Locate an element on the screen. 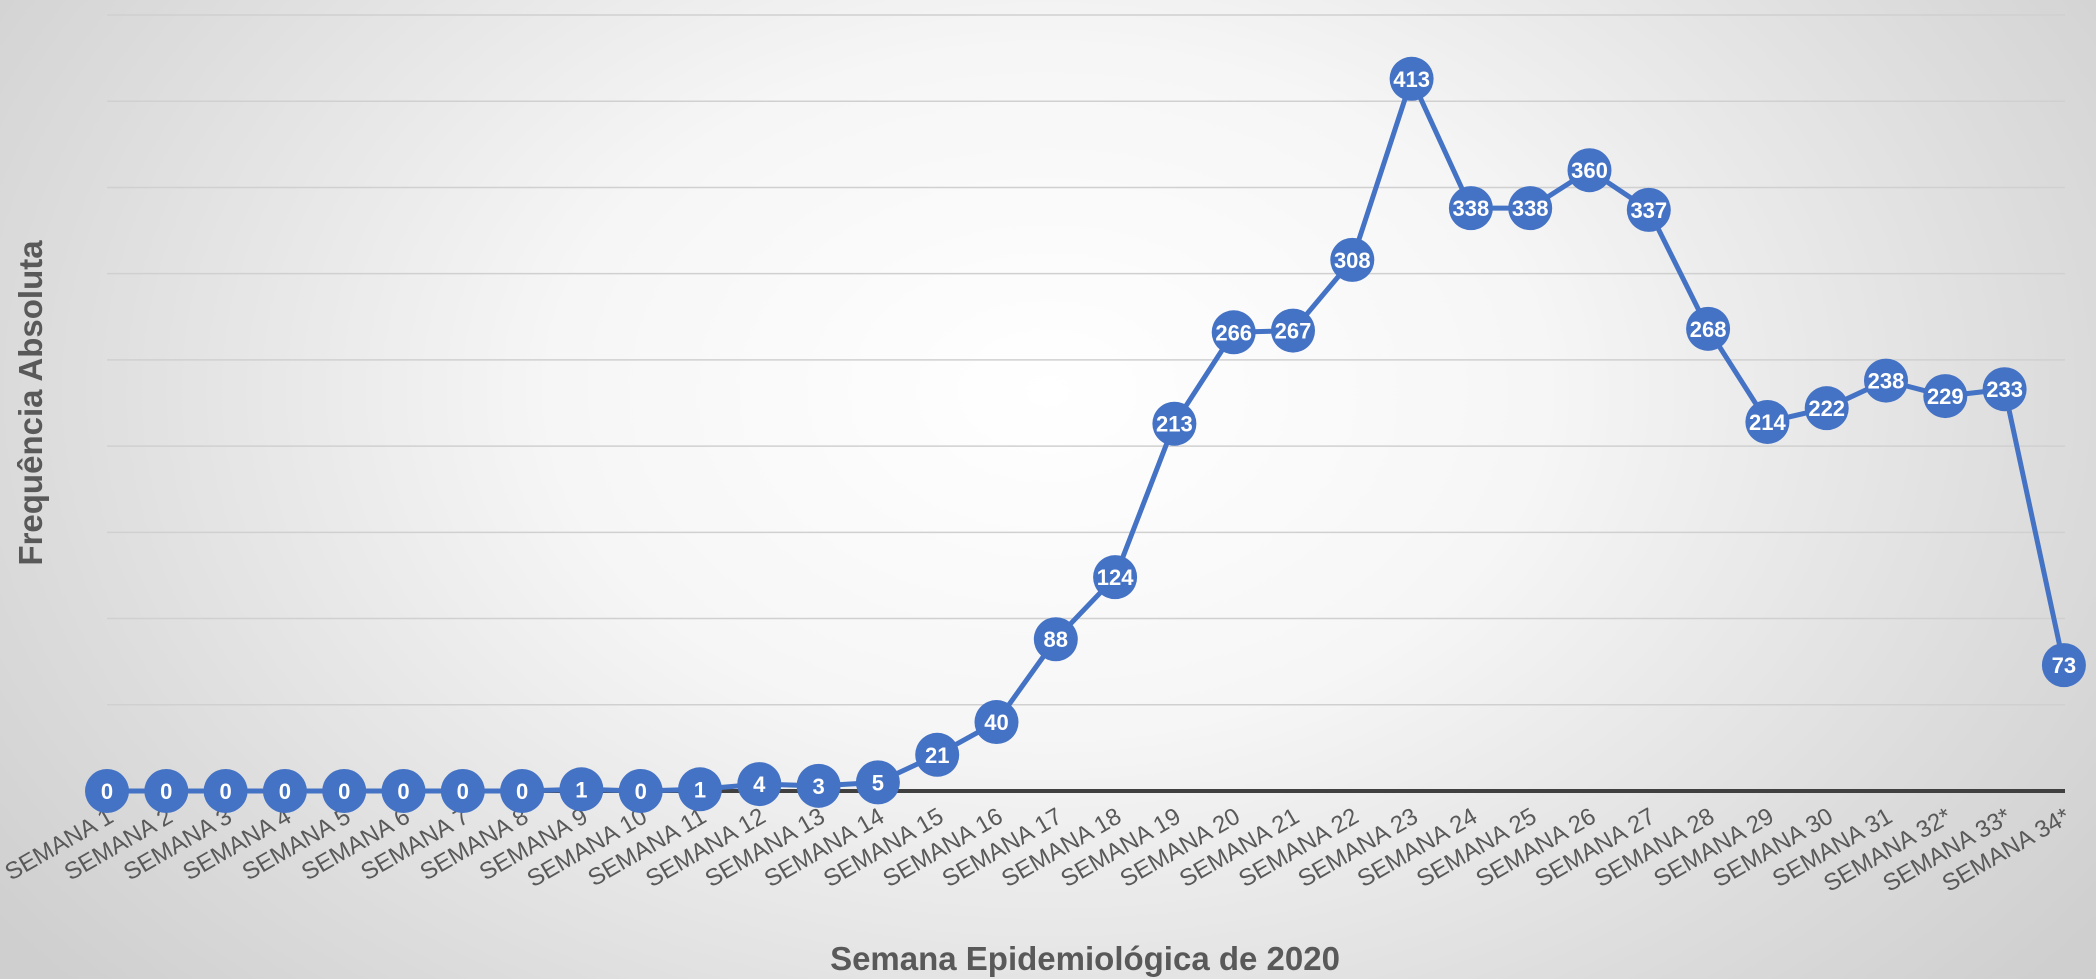 The image size is (2096, 979). data-label: 268 is located at coordinates (1708, 329).